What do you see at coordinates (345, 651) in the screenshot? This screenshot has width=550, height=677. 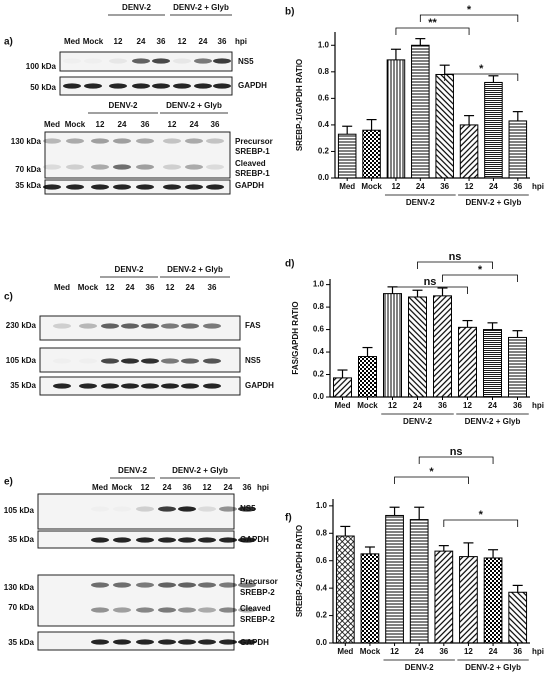 I see `x-tick-label: Med` at bounding box center [345, 651].